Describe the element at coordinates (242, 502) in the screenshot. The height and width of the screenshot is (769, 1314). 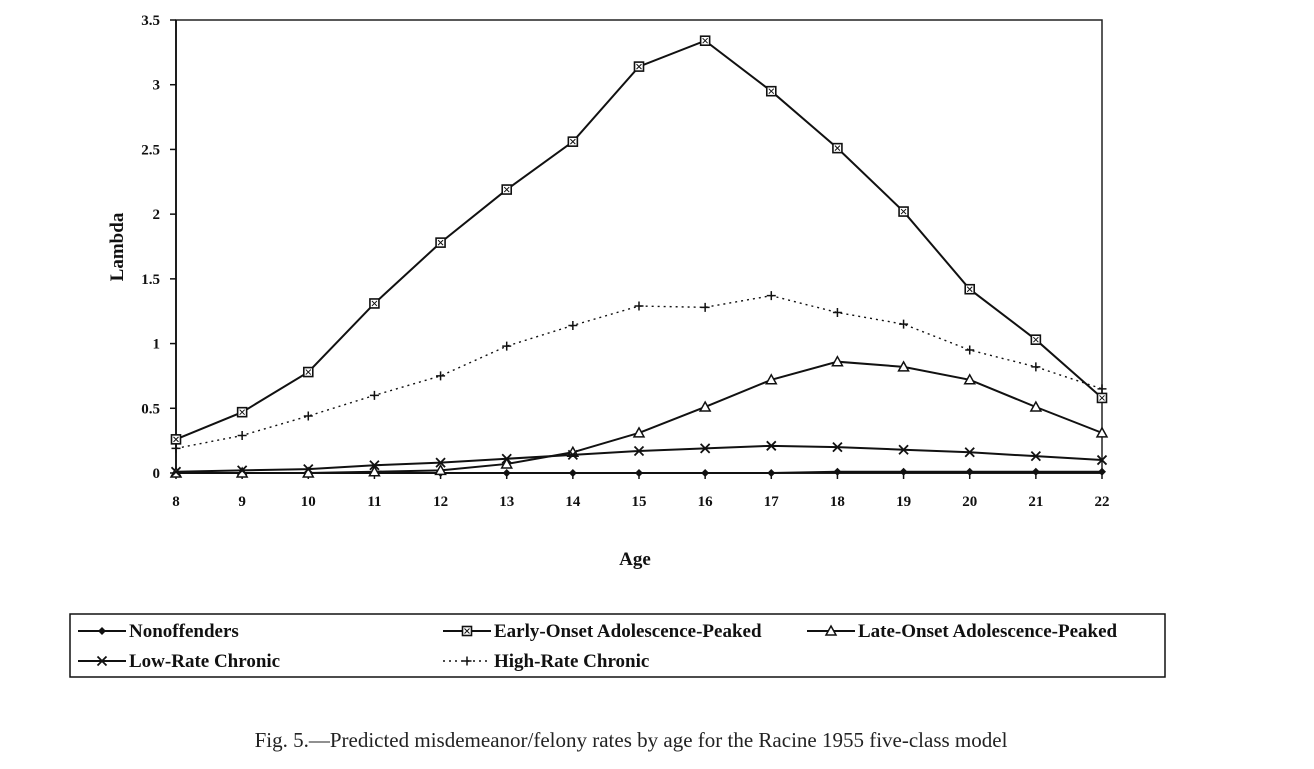
I see `x-tick-label: 9` at that location.